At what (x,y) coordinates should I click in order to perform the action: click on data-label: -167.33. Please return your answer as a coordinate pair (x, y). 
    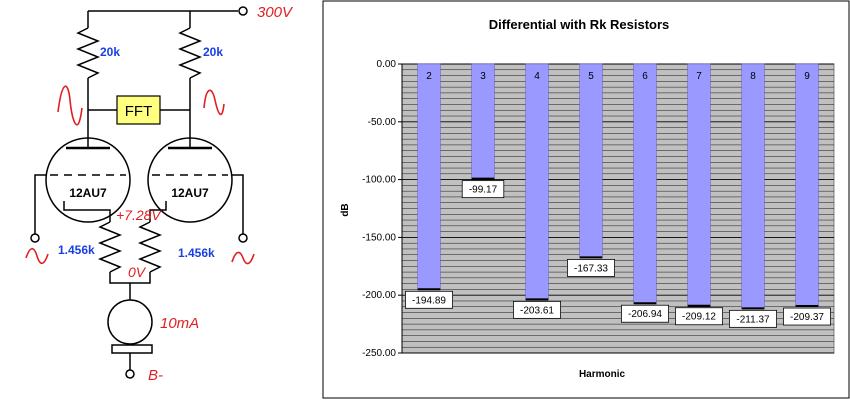
    Looking at the image, I should click on (591, 268).